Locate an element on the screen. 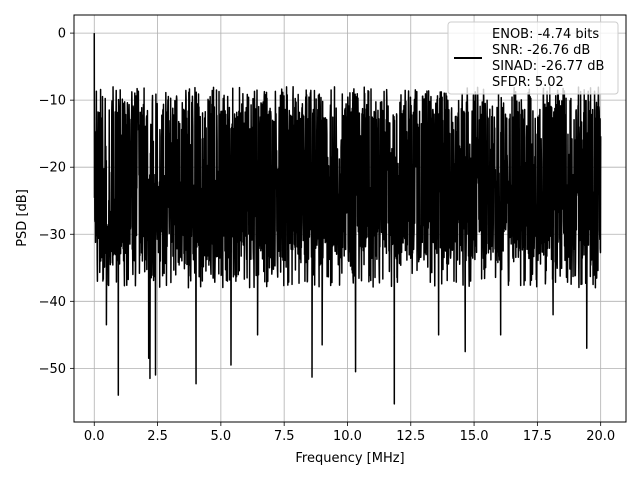 Image resolution: width=640 pixels, height=480 pixels. x-tick-label: 7.5 is located at coordinates (284, 436).